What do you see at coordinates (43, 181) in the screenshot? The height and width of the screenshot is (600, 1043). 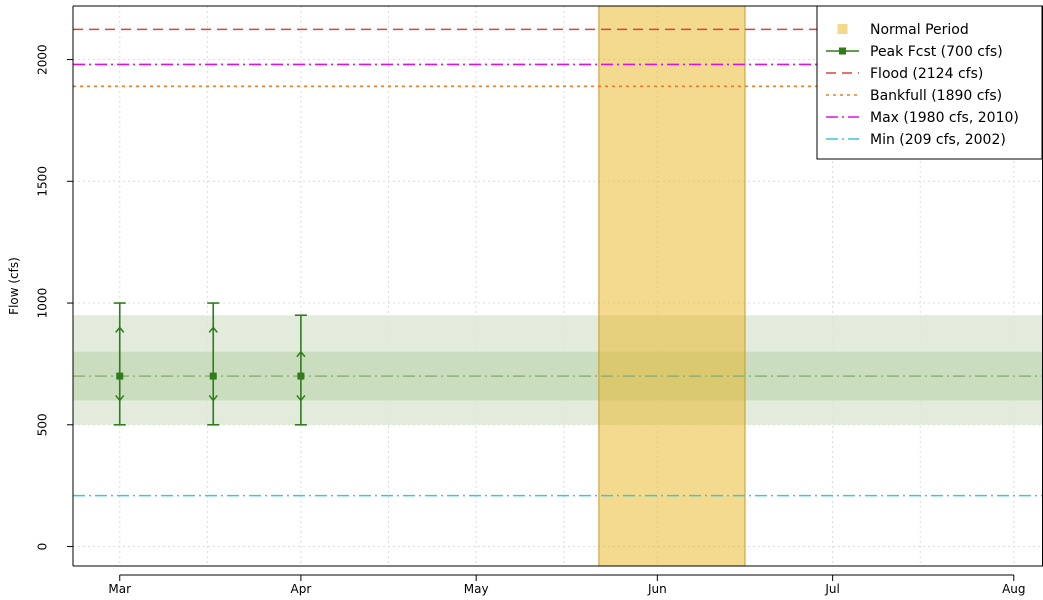 I see `y-tick-label: 1500` at bounding box center [43, 181].